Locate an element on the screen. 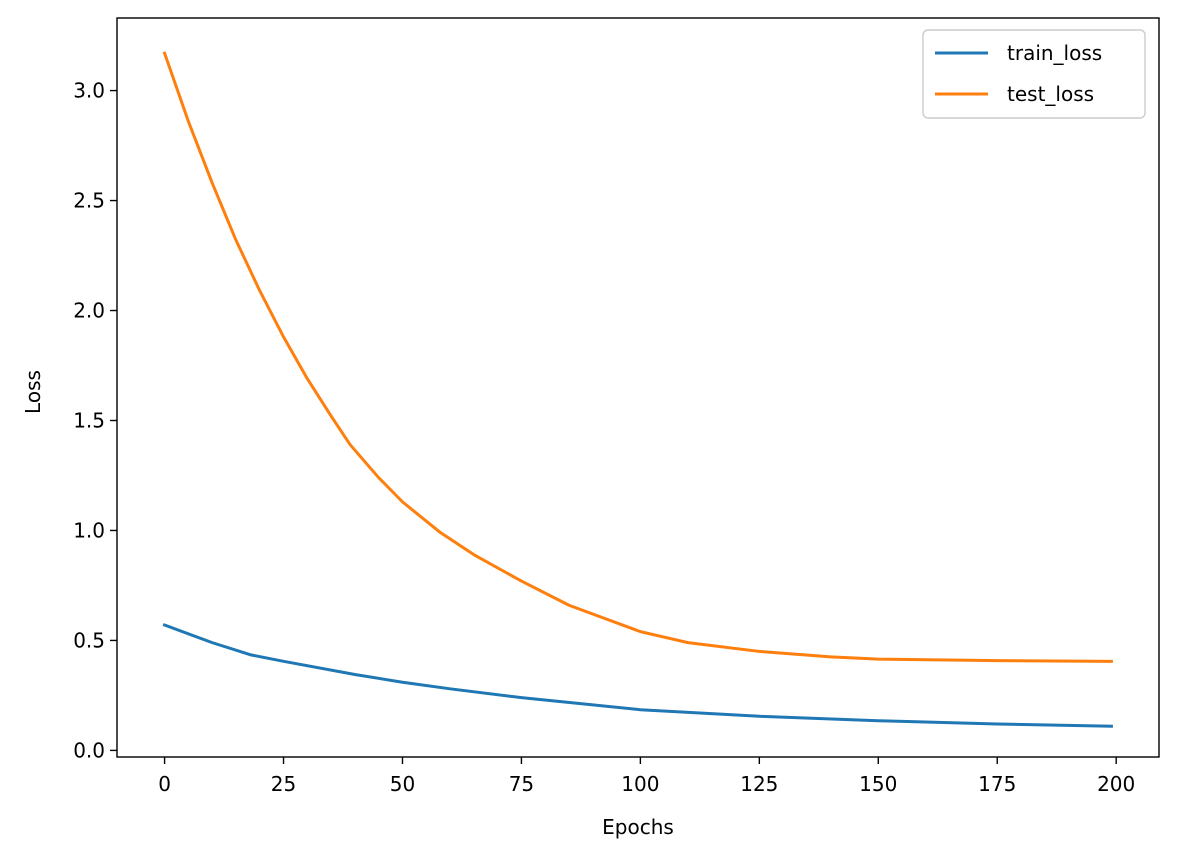  series-line-train-loss is located at coordinates (637, 675).